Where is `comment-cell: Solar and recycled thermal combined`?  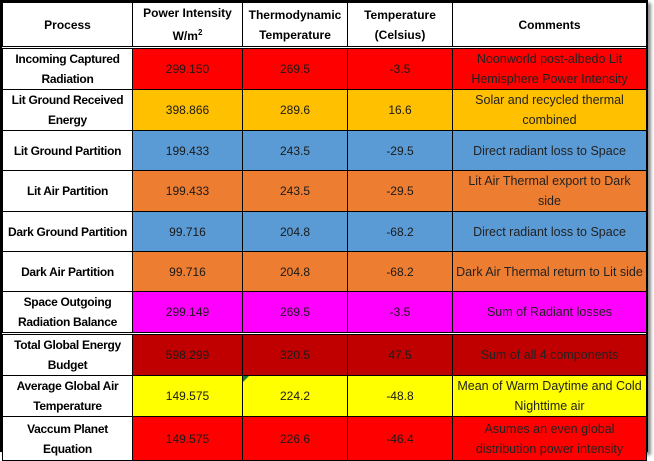
comment-cell: Solar and recycled thermal combined is located at coordinates (549, 110).